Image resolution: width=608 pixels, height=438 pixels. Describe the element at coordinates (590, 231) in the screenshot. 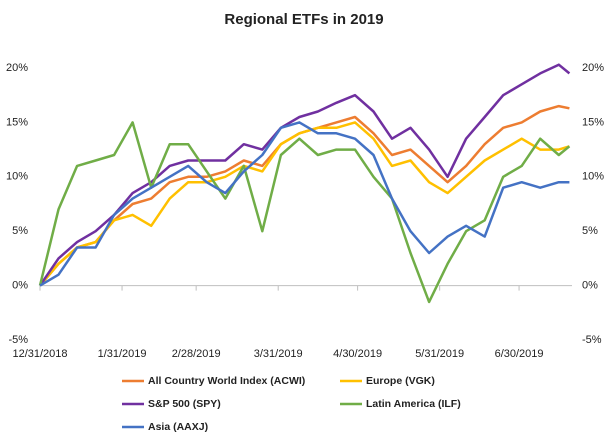

I see `y2-tick-label: 5%` at that location.